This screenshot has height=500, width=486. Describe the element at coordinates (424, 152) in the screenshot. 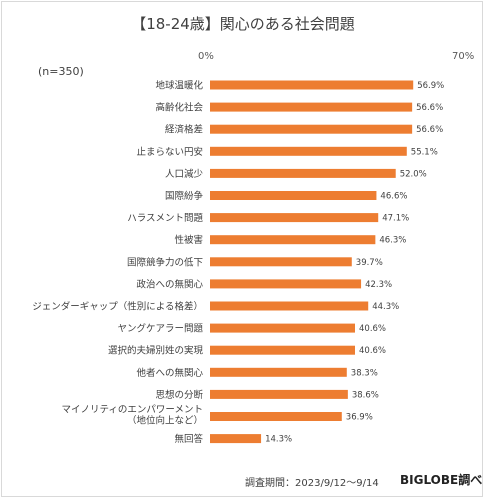

I see `value-label: 55.1%` at that location.